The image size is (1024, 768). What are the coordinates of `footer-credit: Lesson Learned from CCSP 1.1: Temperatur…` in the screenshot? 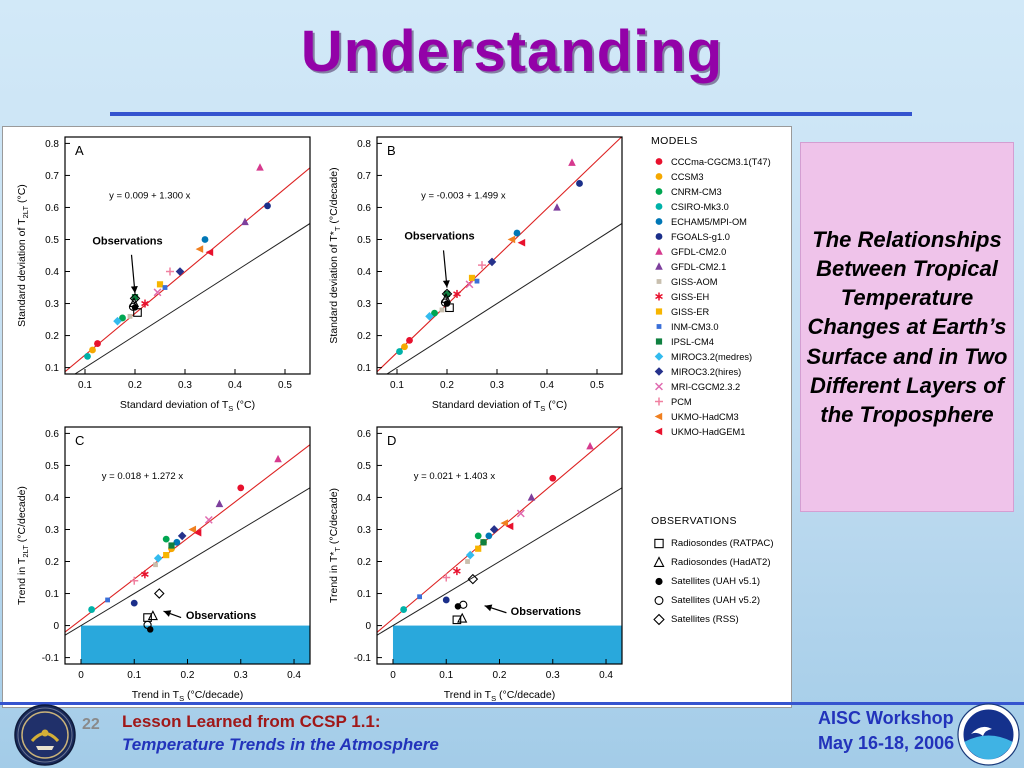 It's located at (280, 733).